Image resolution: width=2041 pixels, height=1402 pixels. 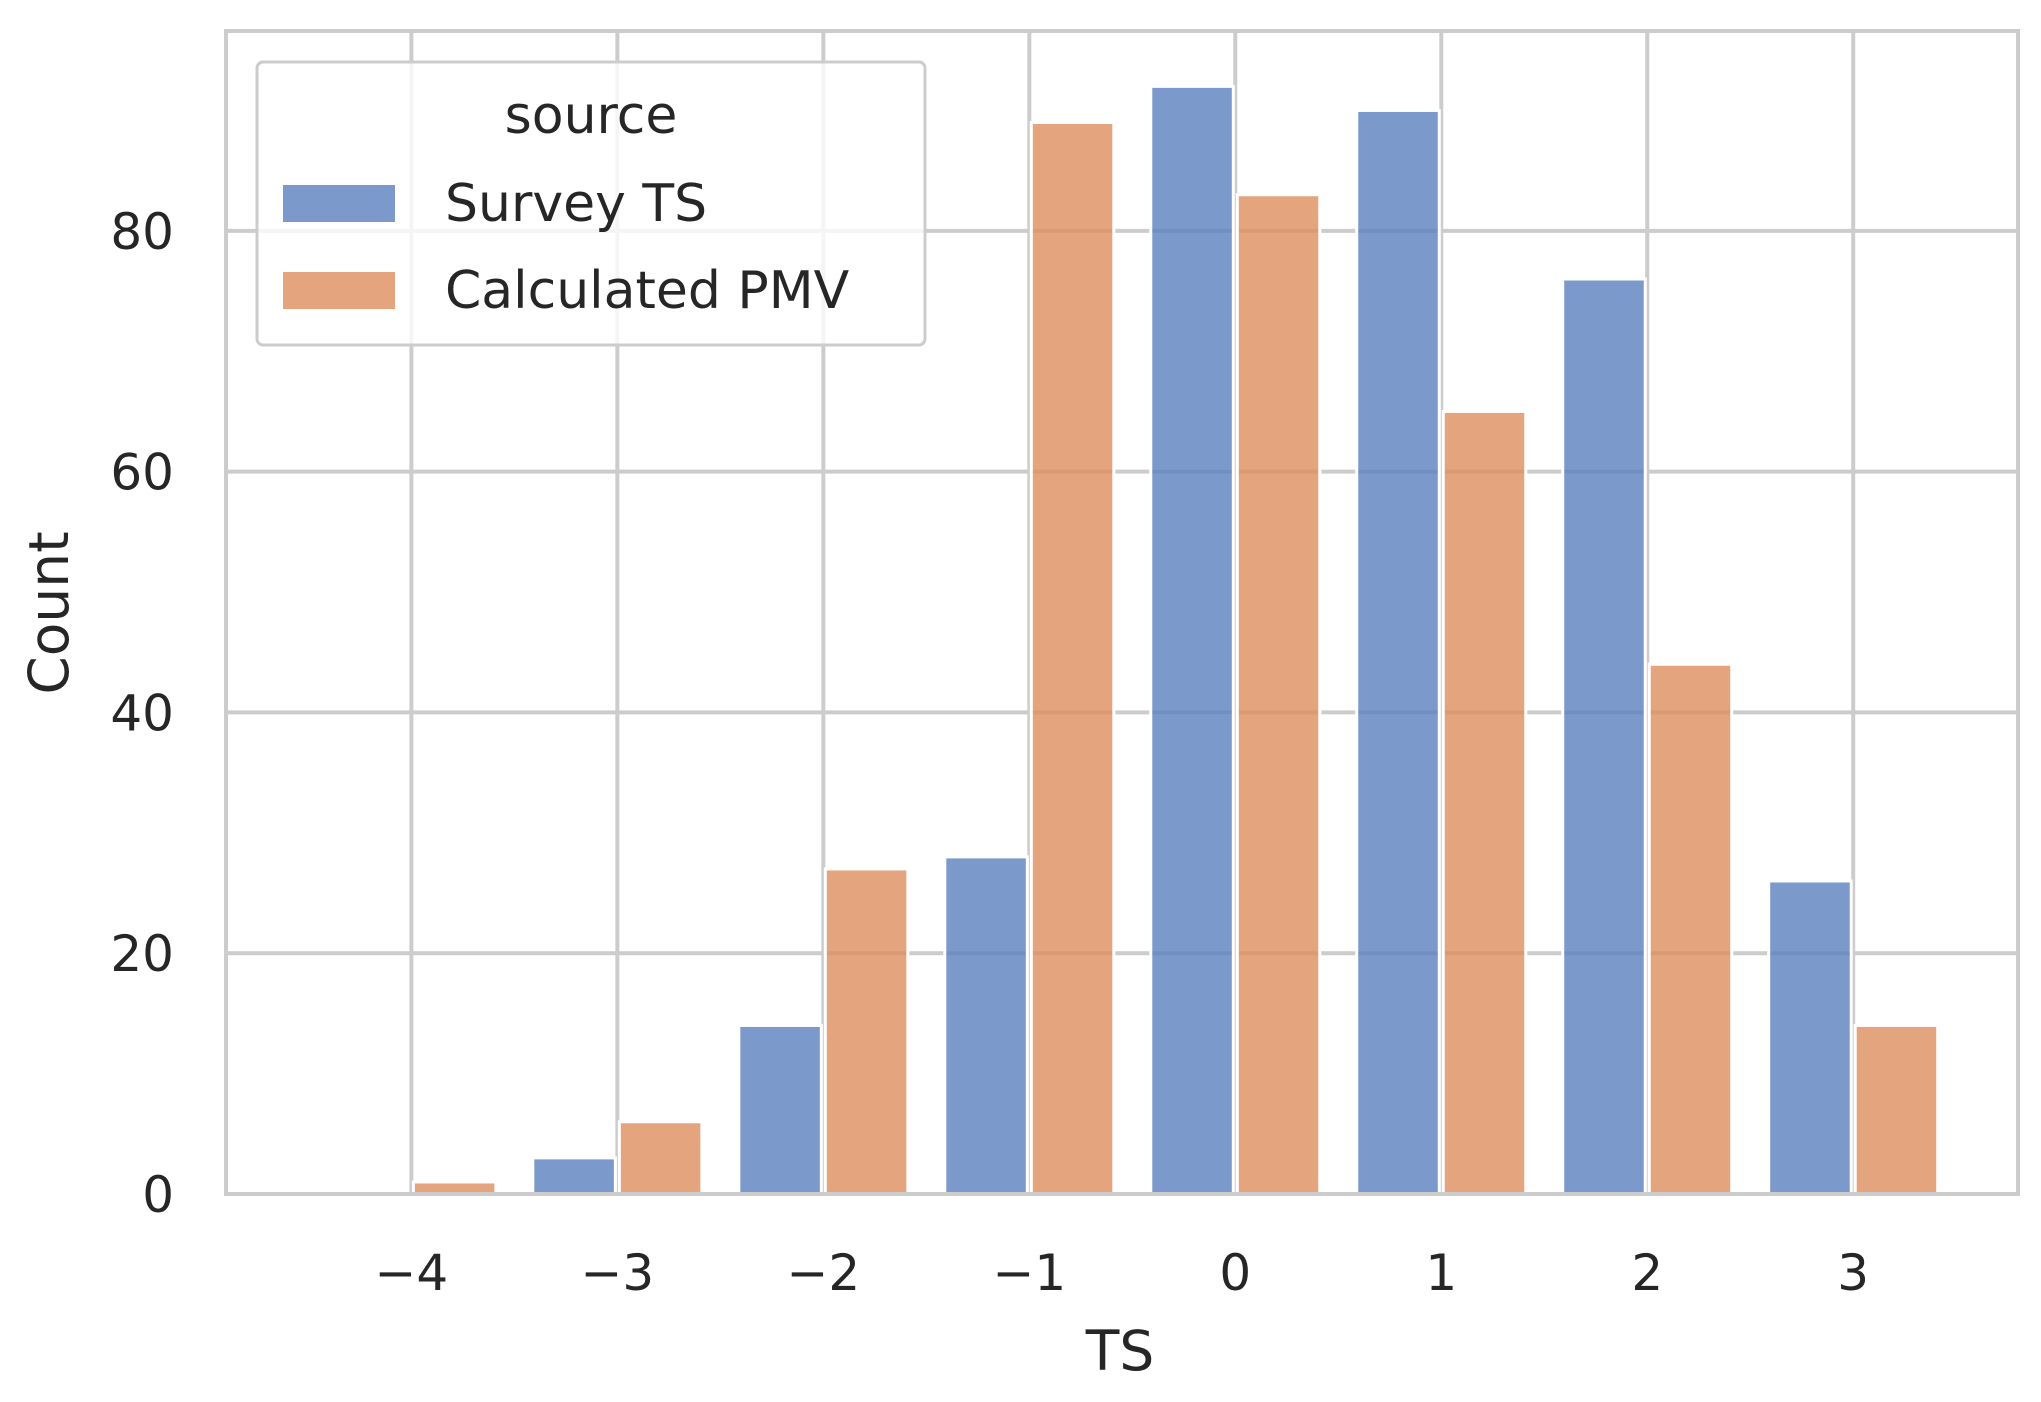 I want to click on x-axis-label: TS, so click(x=1120, y=1351).